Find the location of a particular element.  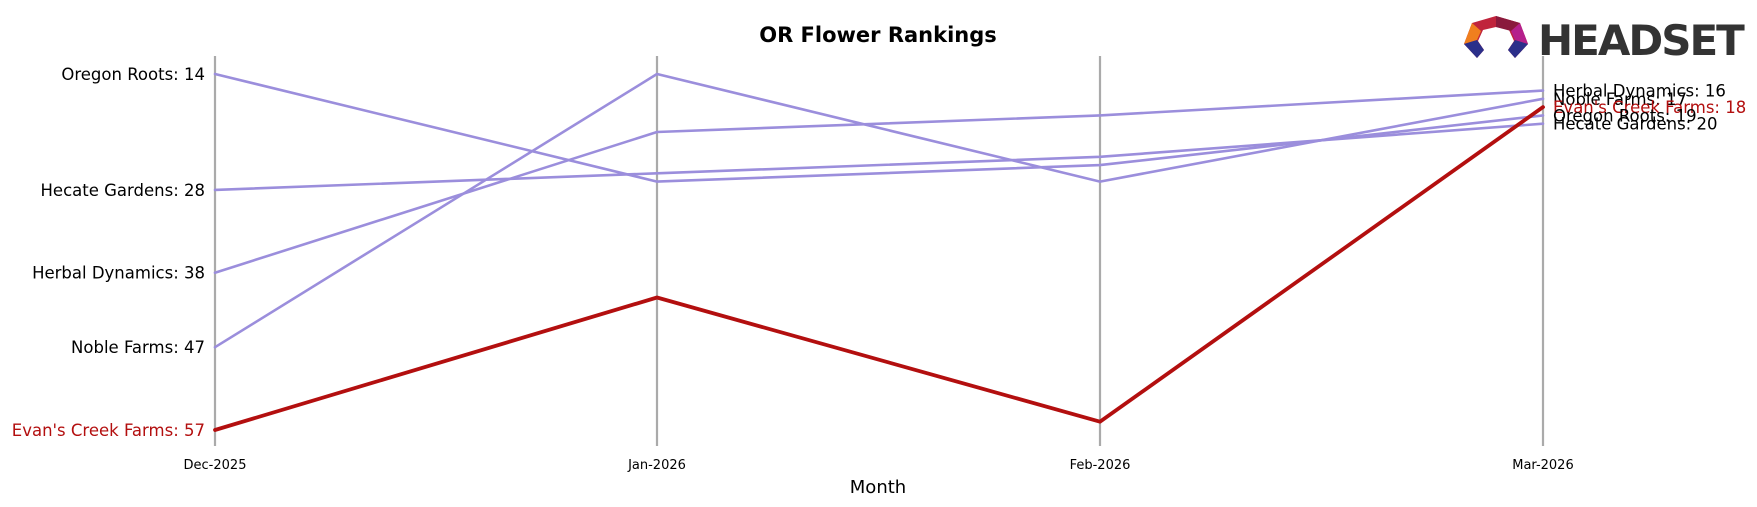

end-label: Evan's Creek Farms: 18 is located at coordinates (1649, 107).